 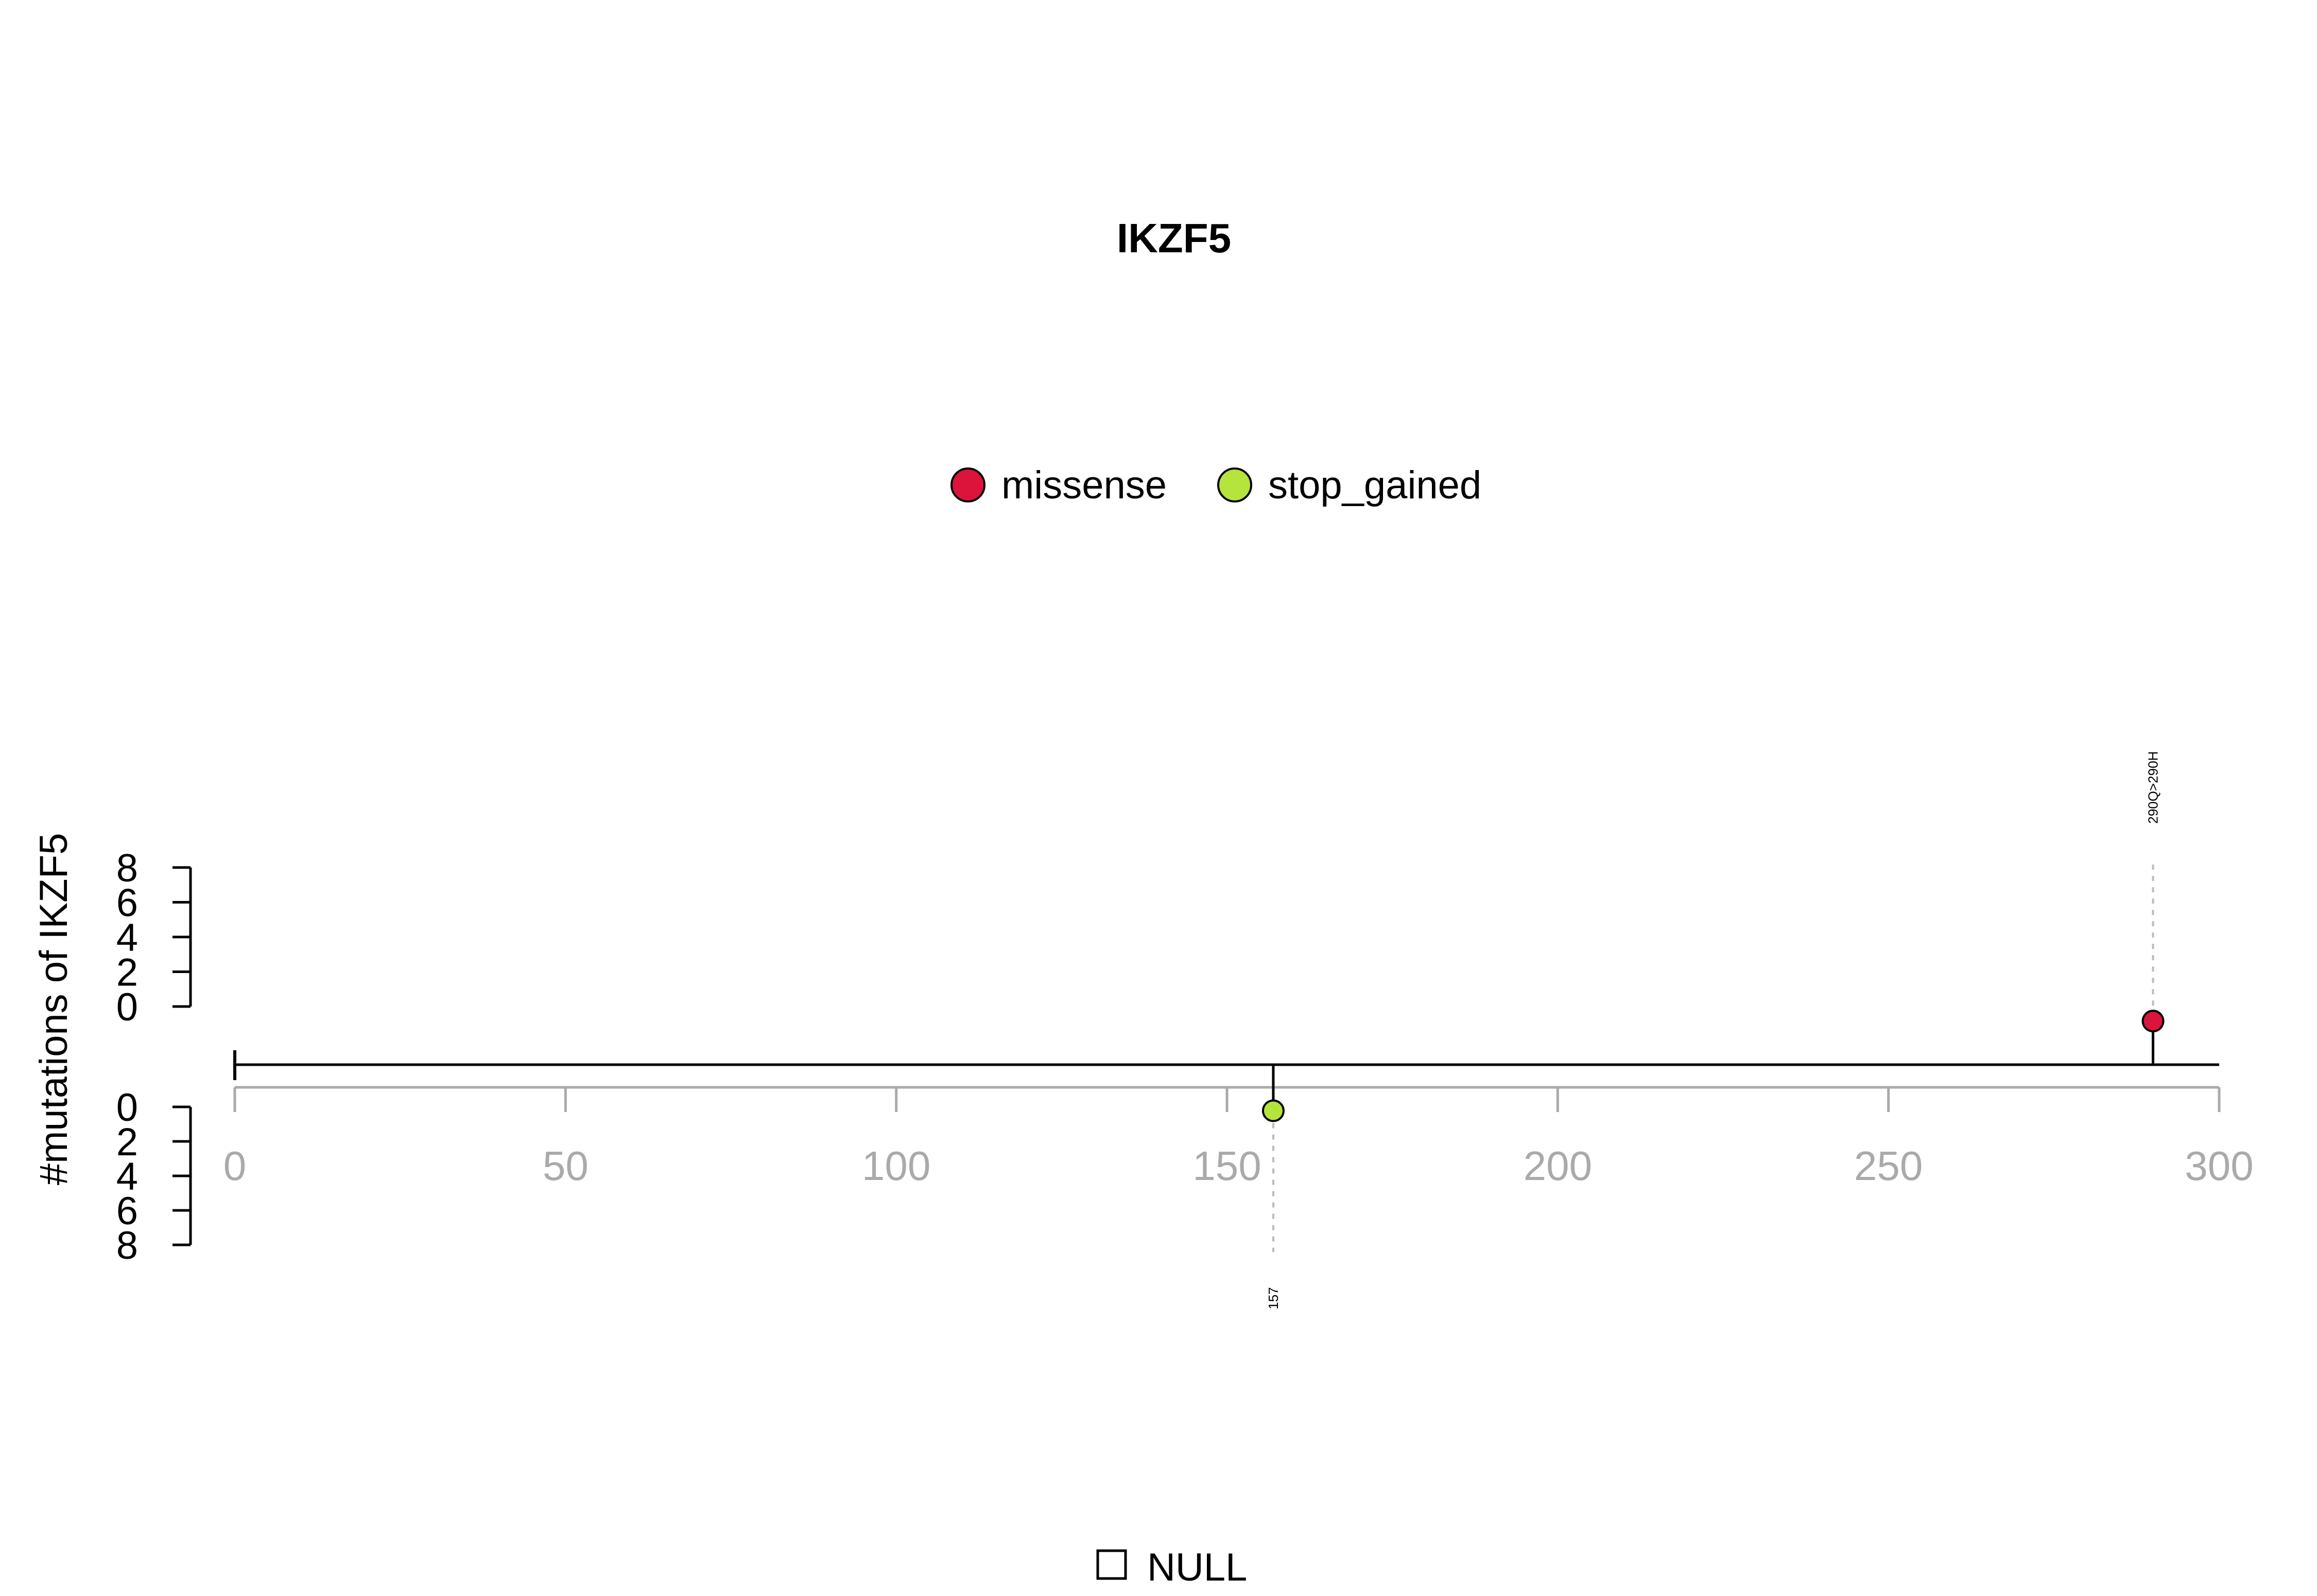 What do you see at coordinates (1558, 1166) in the screenshot?
I see `x-tick-label: 200` at bounding box center [1558, 1166].